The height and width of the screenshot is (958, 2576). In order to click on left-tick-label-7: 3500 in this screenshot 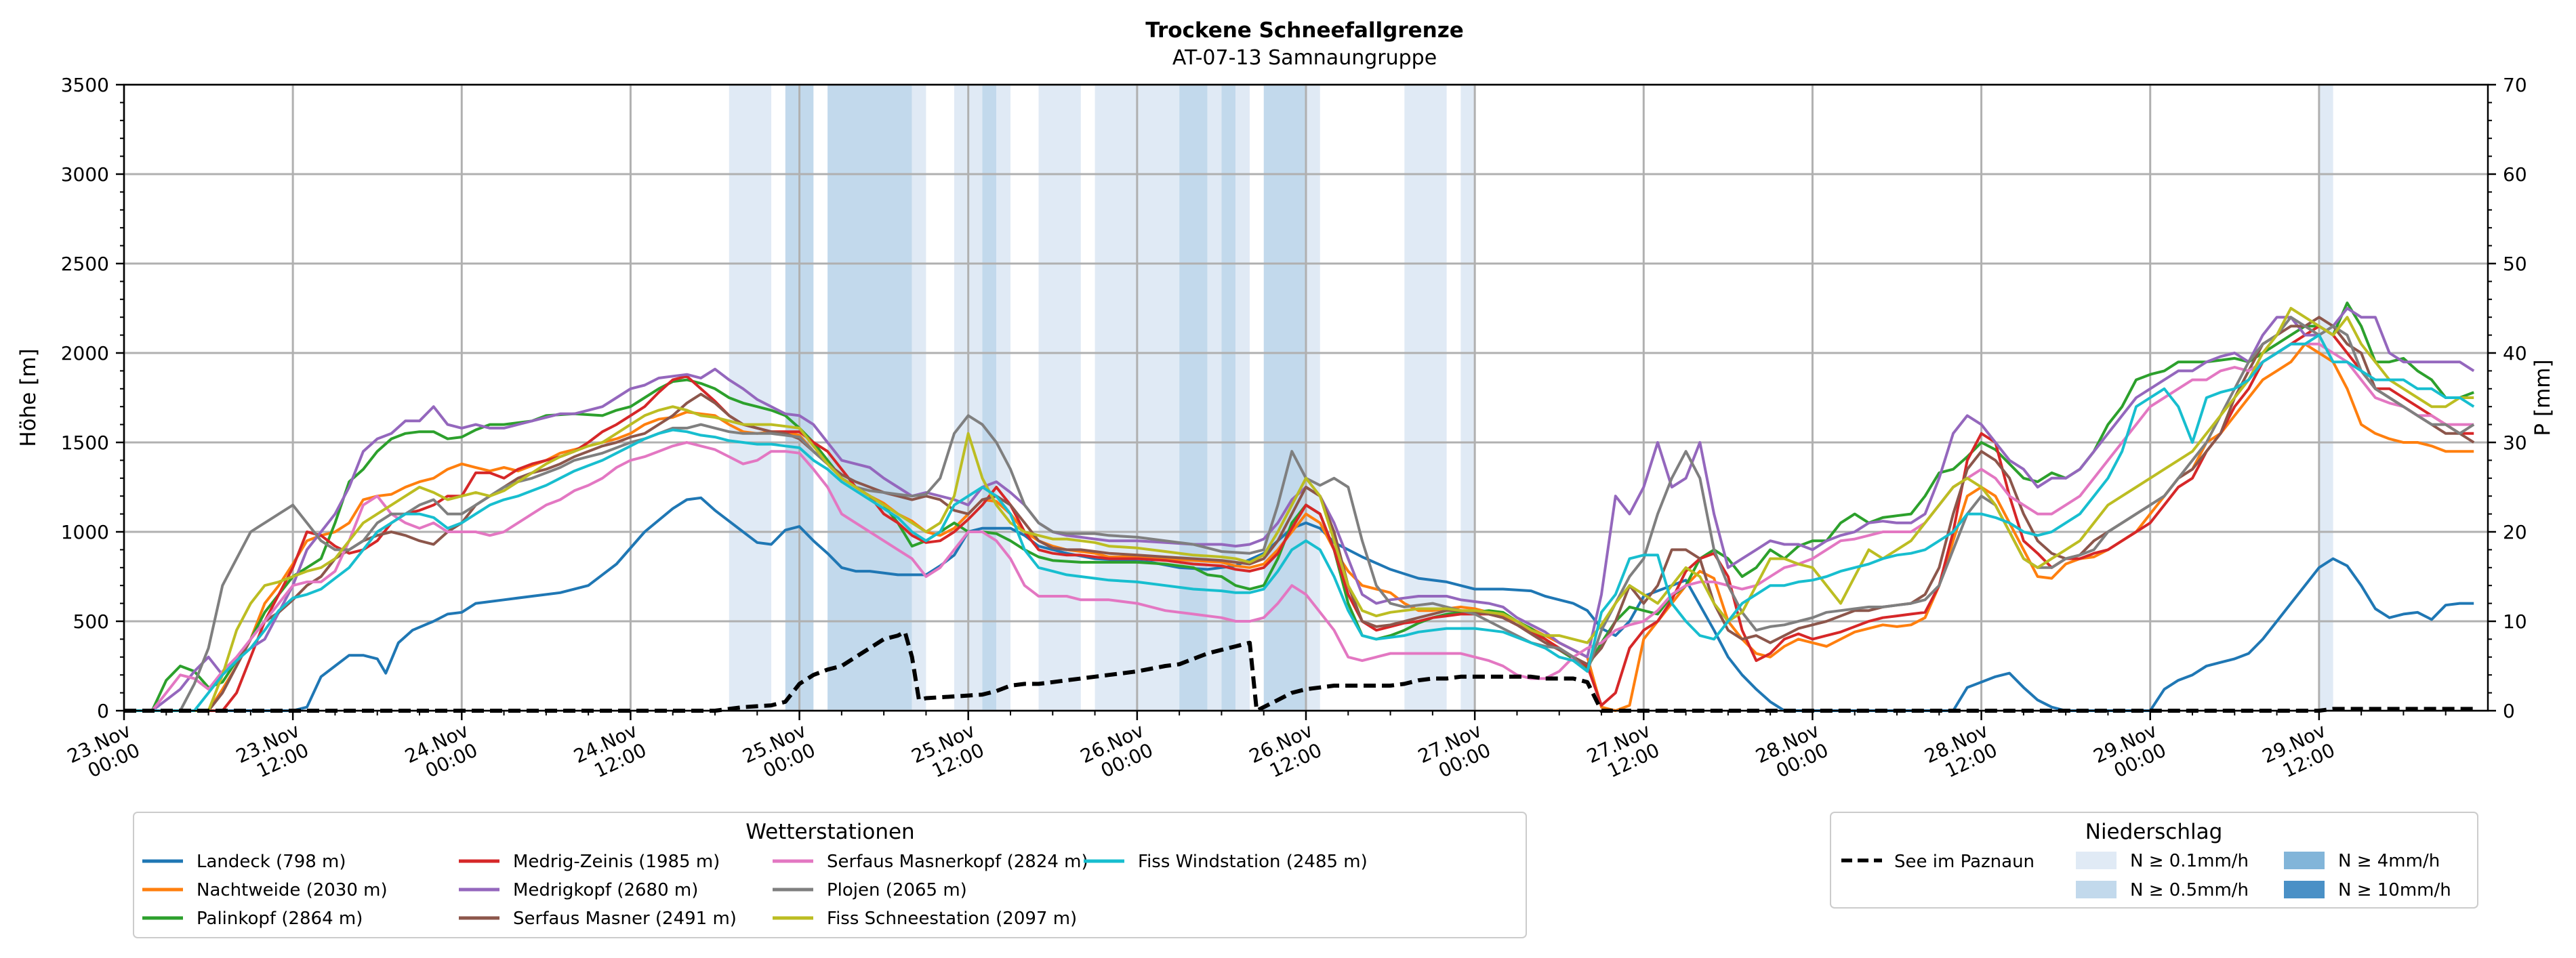, I will do `click(85, 85)`.